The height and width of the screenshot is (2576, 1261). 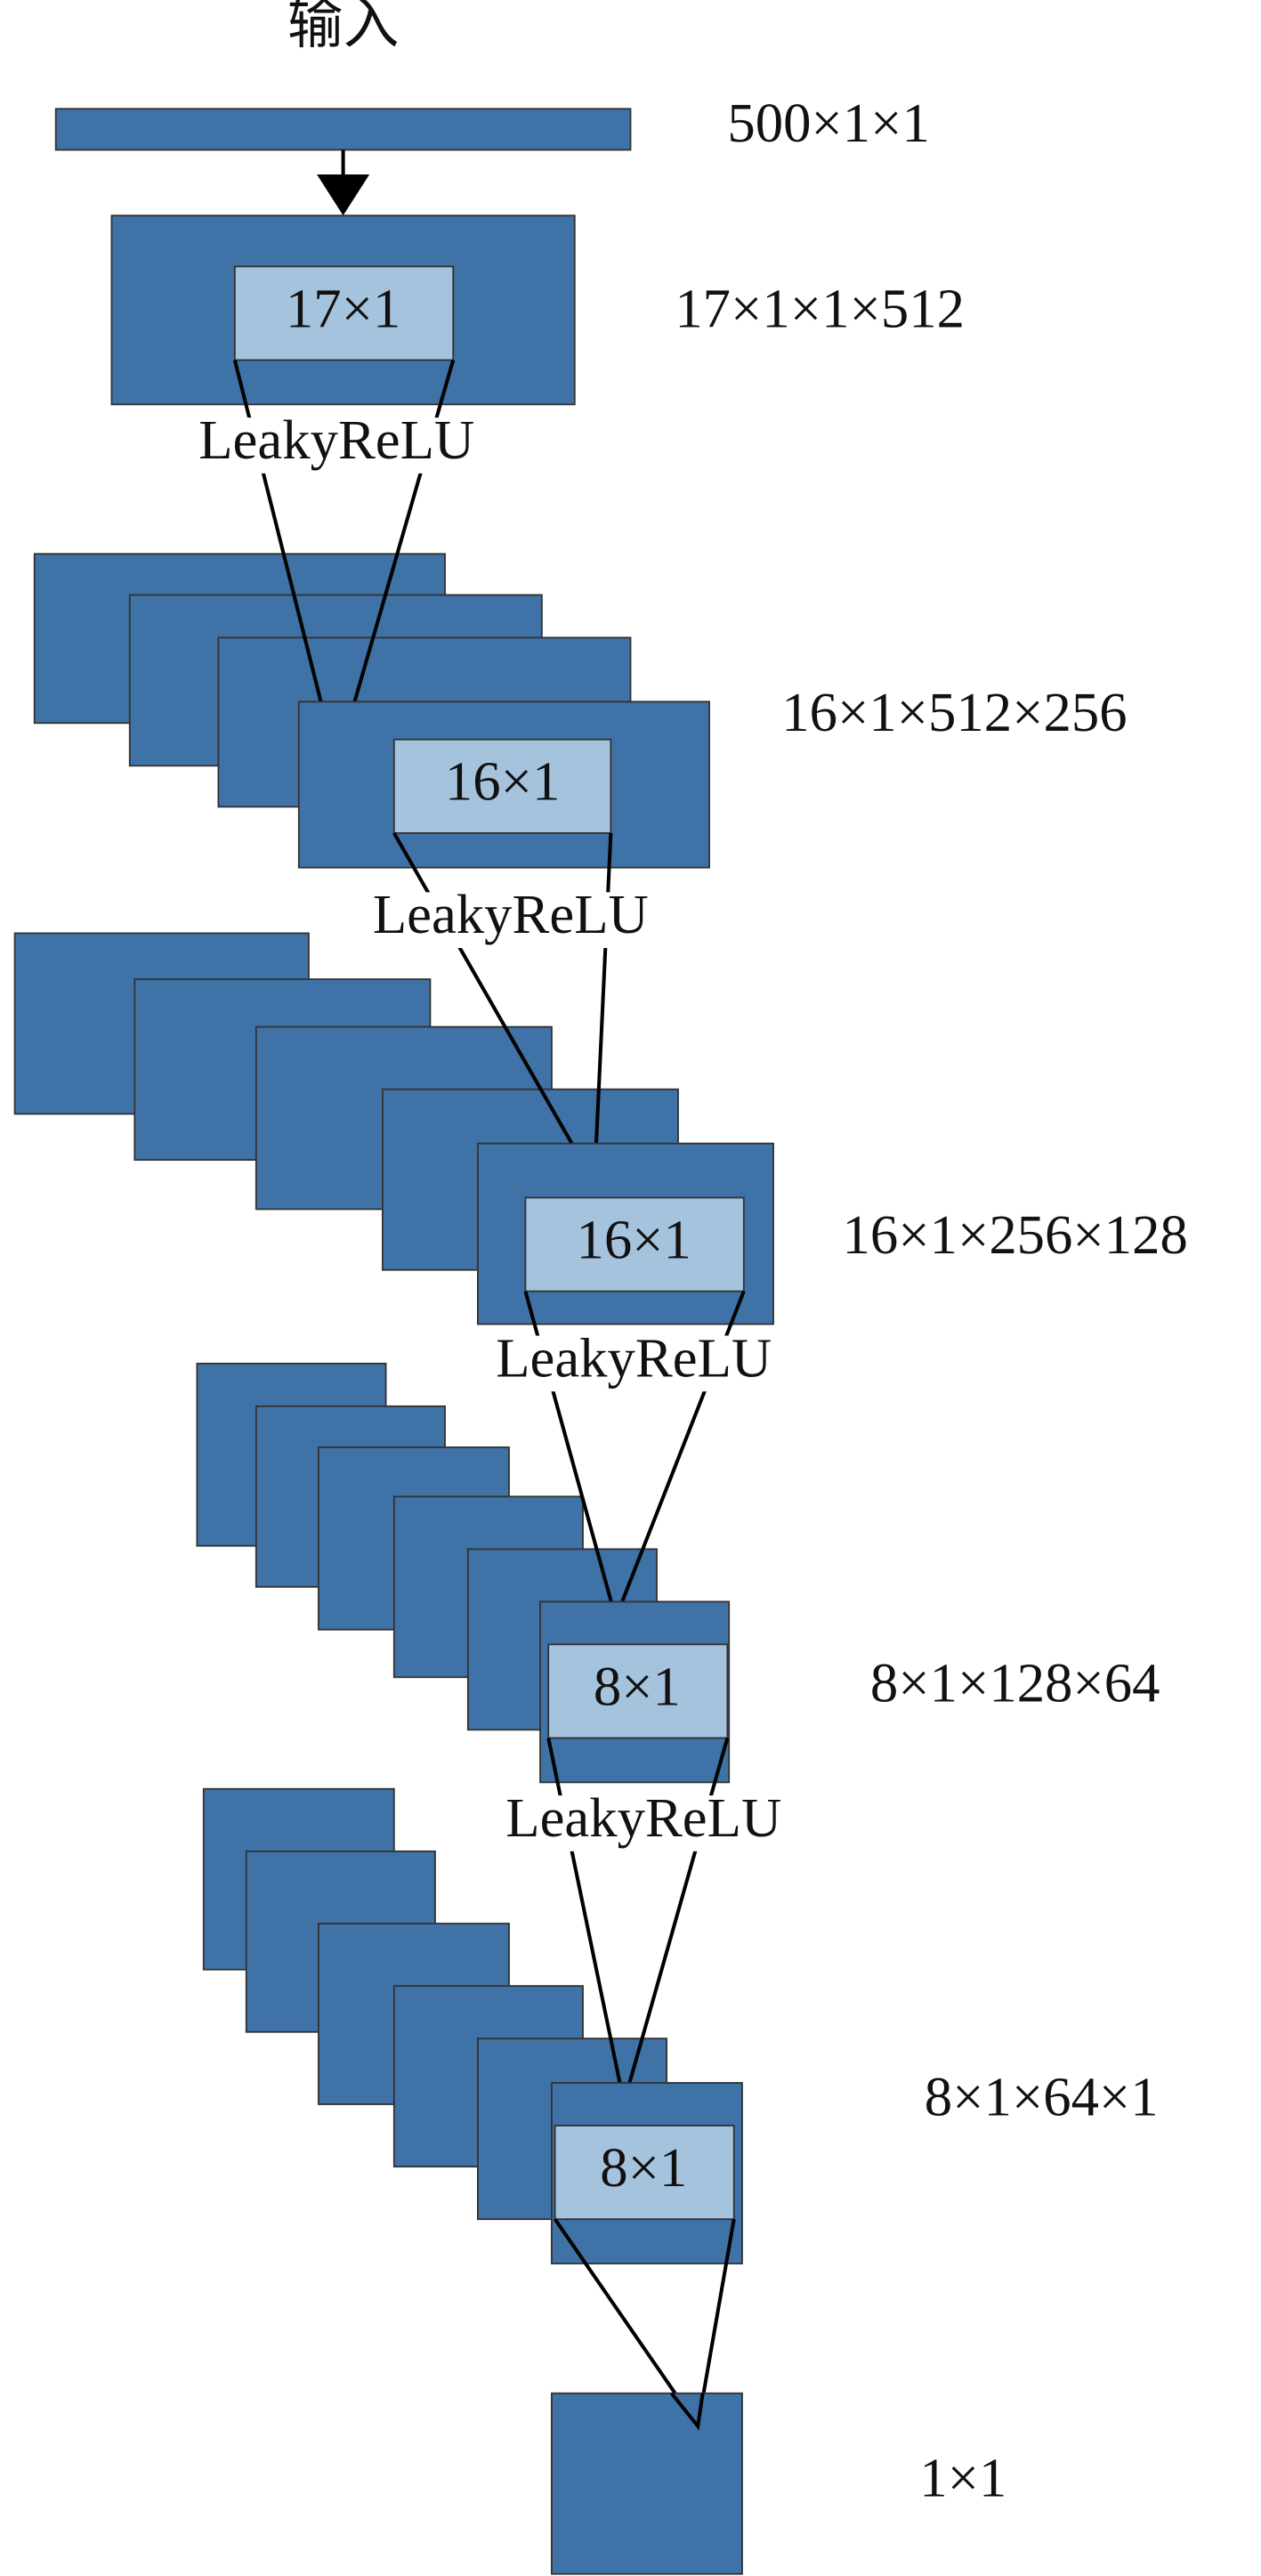 What do you see at coordinates (343, 28) in the screenshot?
I see `input-label: 输入` at bounding box center [343, 28].